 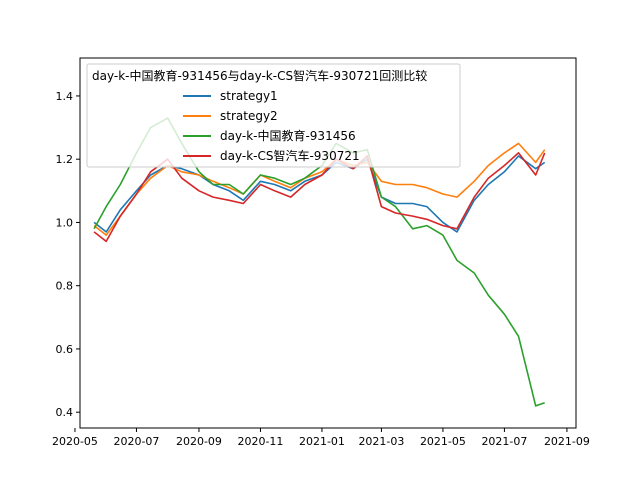 I want to click on y-axis: 0.4 0.6 0.8 1.0 1.2 1.4, so click(x=68, y=254).